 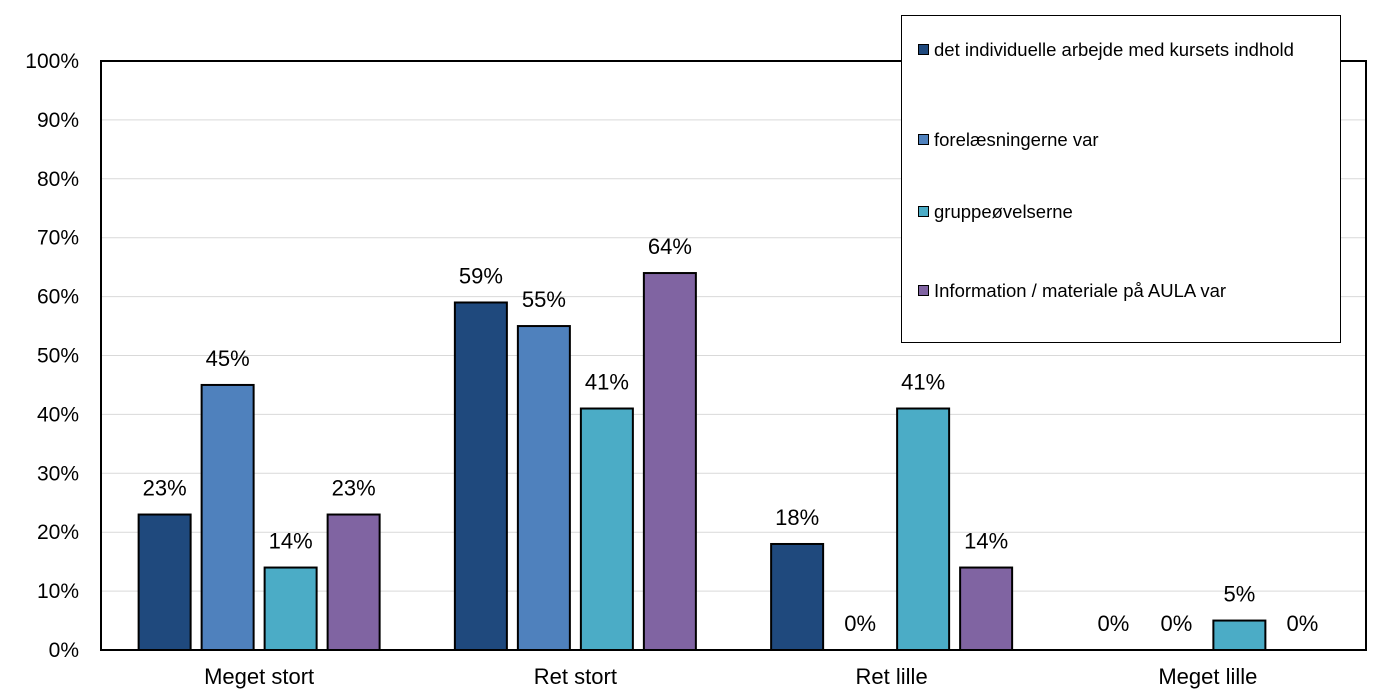 I want to click on data-label: 55%, so click(x=544, y=299).